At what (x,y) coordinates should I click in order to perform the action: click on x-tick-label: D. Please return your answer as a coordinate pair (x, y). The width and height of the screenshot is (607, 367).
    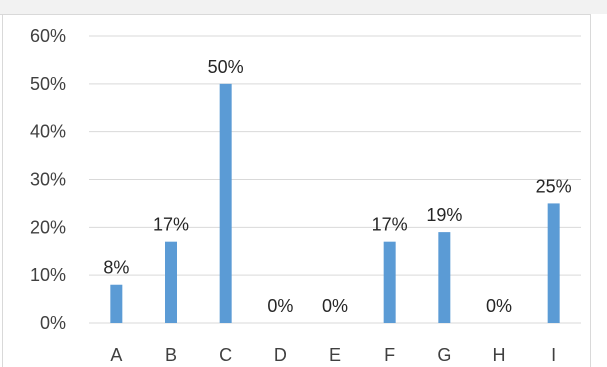
    Looking at the image, I should click on (280, 355).